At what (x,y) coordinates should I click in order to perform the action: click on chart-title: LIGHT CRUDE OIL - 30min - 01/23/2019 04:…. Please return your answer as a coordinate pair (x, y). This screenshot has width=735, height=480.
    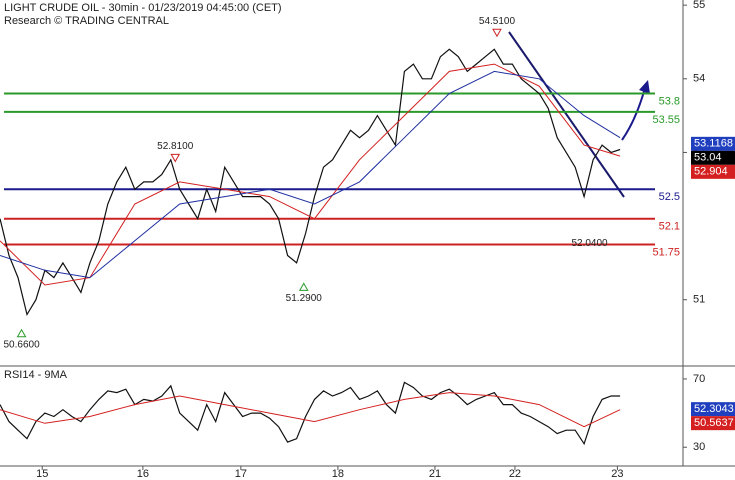
    Looking at the image, I should click on (143, 8).